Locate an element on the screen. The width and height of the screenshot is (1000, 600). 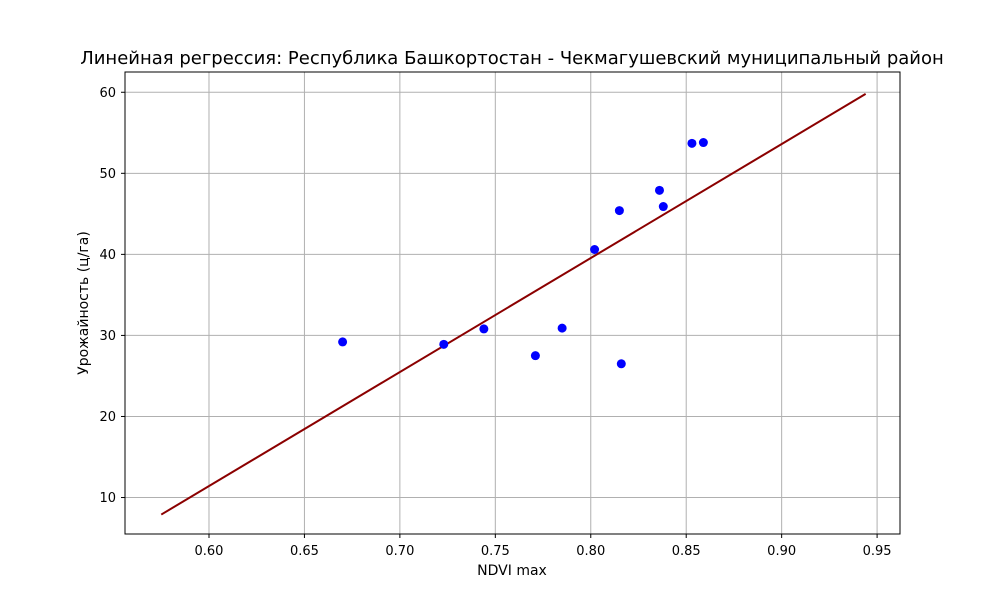
x-axis-label: NDVI max is located at coordinates (512, 571).